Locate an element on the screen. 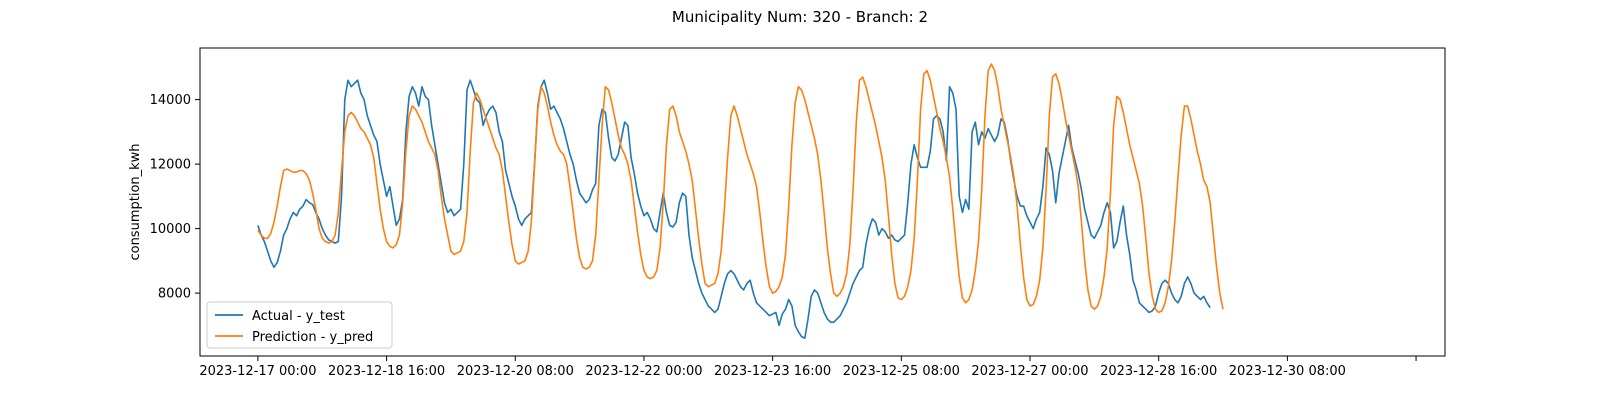 Image resolution: width=1600 pixels, height=404 pixels. x-tick-label: 2023-12-17 00:00 is located at coordinates (257, 371).